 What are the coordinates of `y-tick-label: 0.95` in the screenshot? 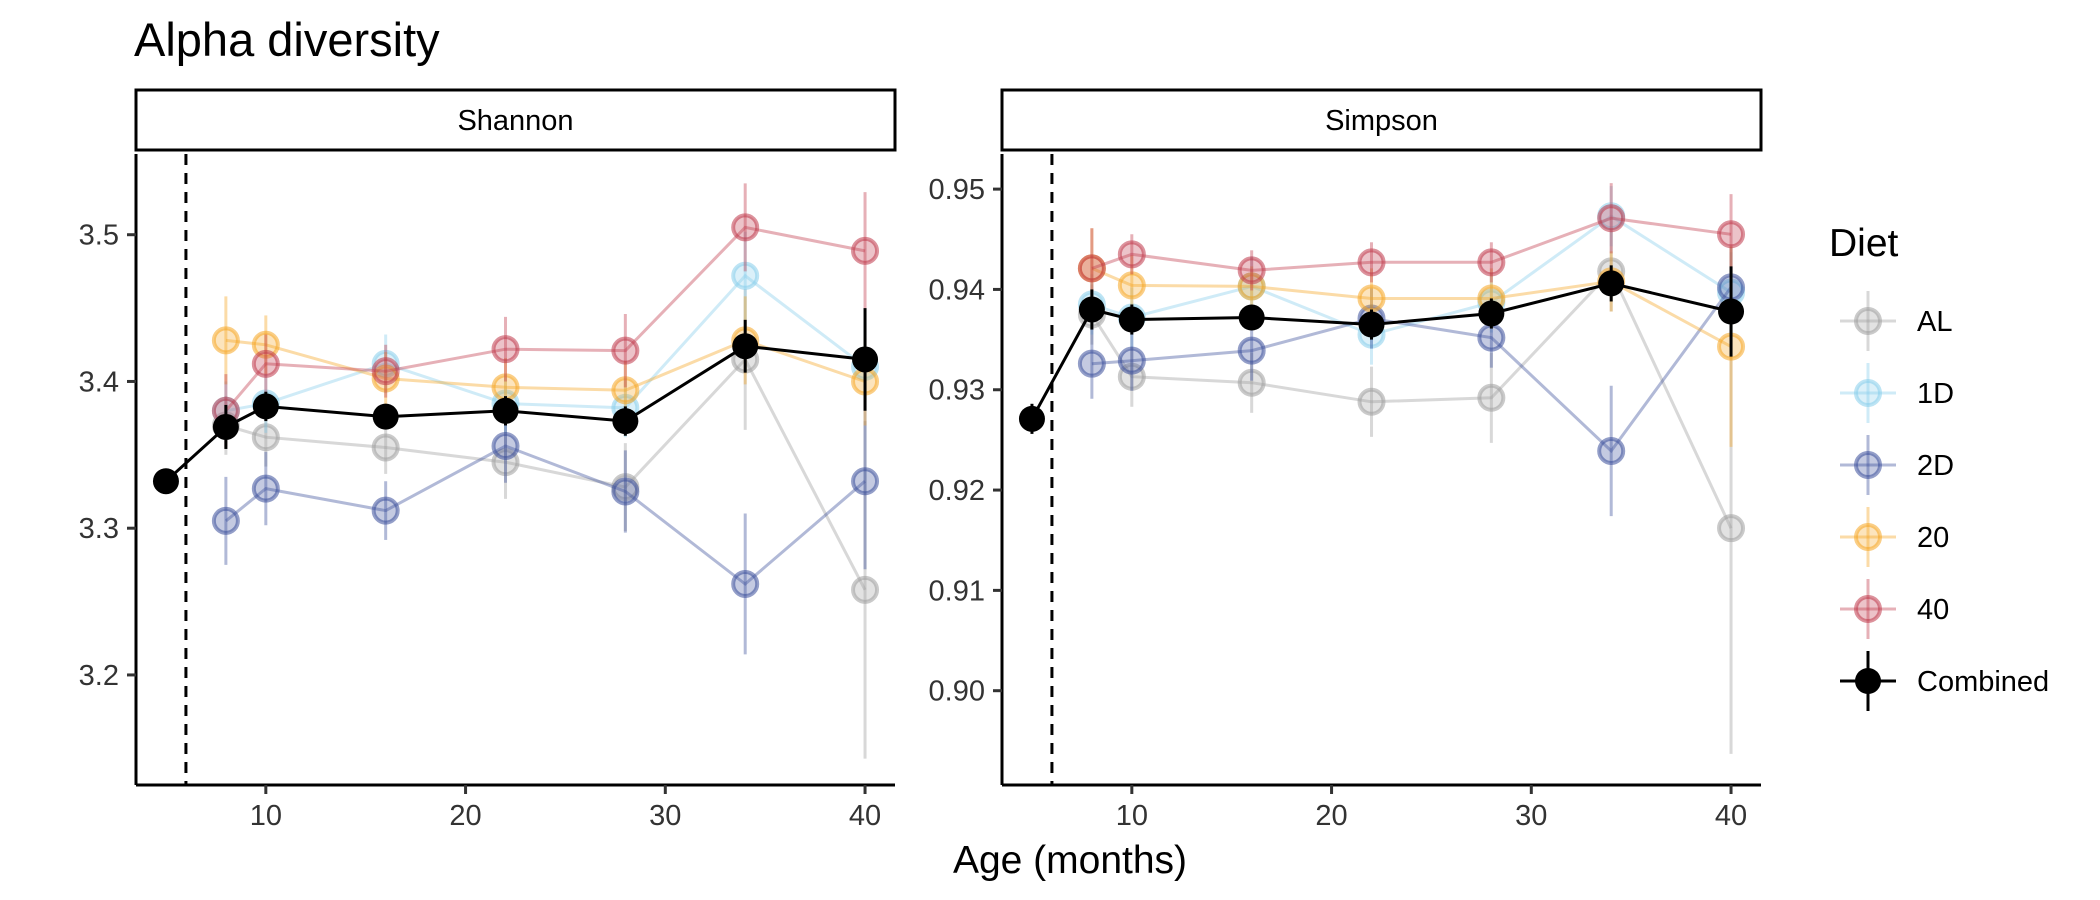 It's located at (957, 190).